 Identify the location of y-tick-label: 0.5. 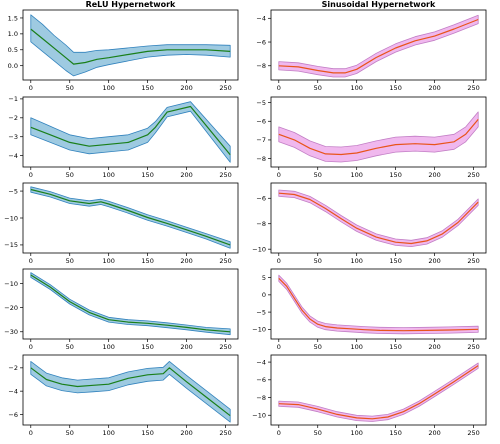
(13, 50).